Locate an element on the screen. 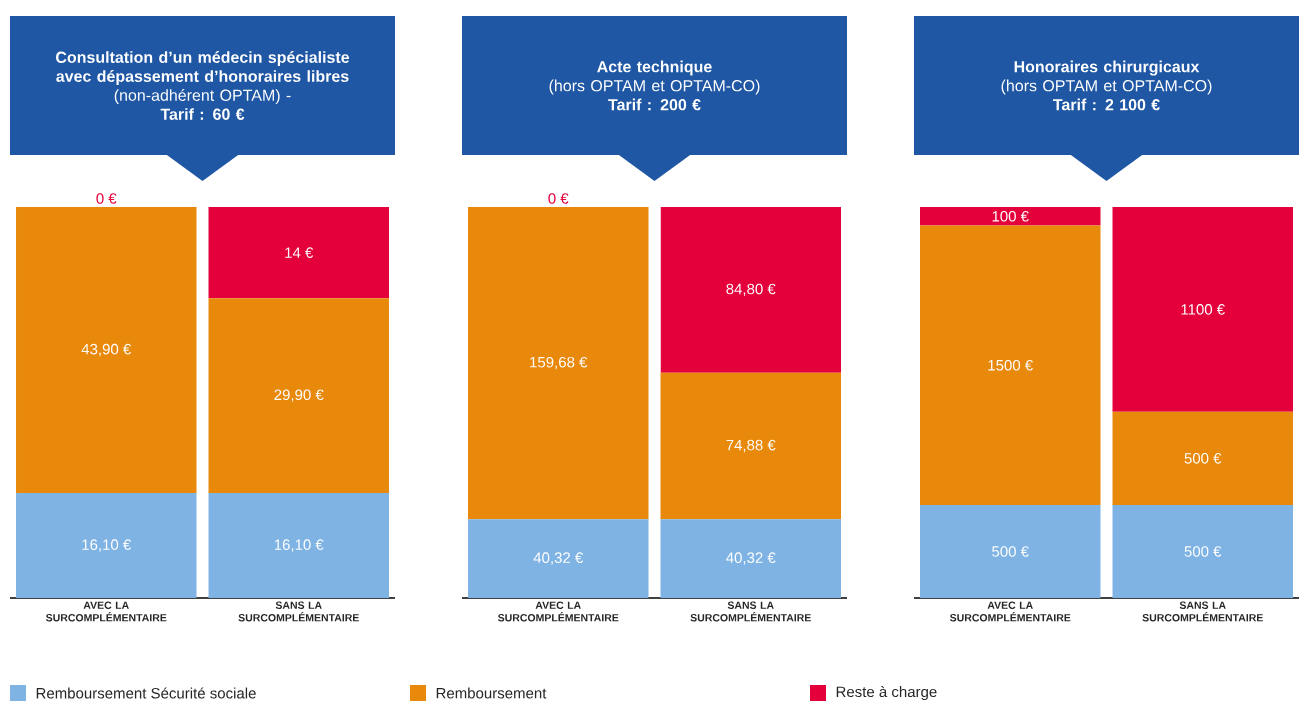 This screenshot has height=701, width=1310. data-label: 100 € is located at coordinates (1010, 216).